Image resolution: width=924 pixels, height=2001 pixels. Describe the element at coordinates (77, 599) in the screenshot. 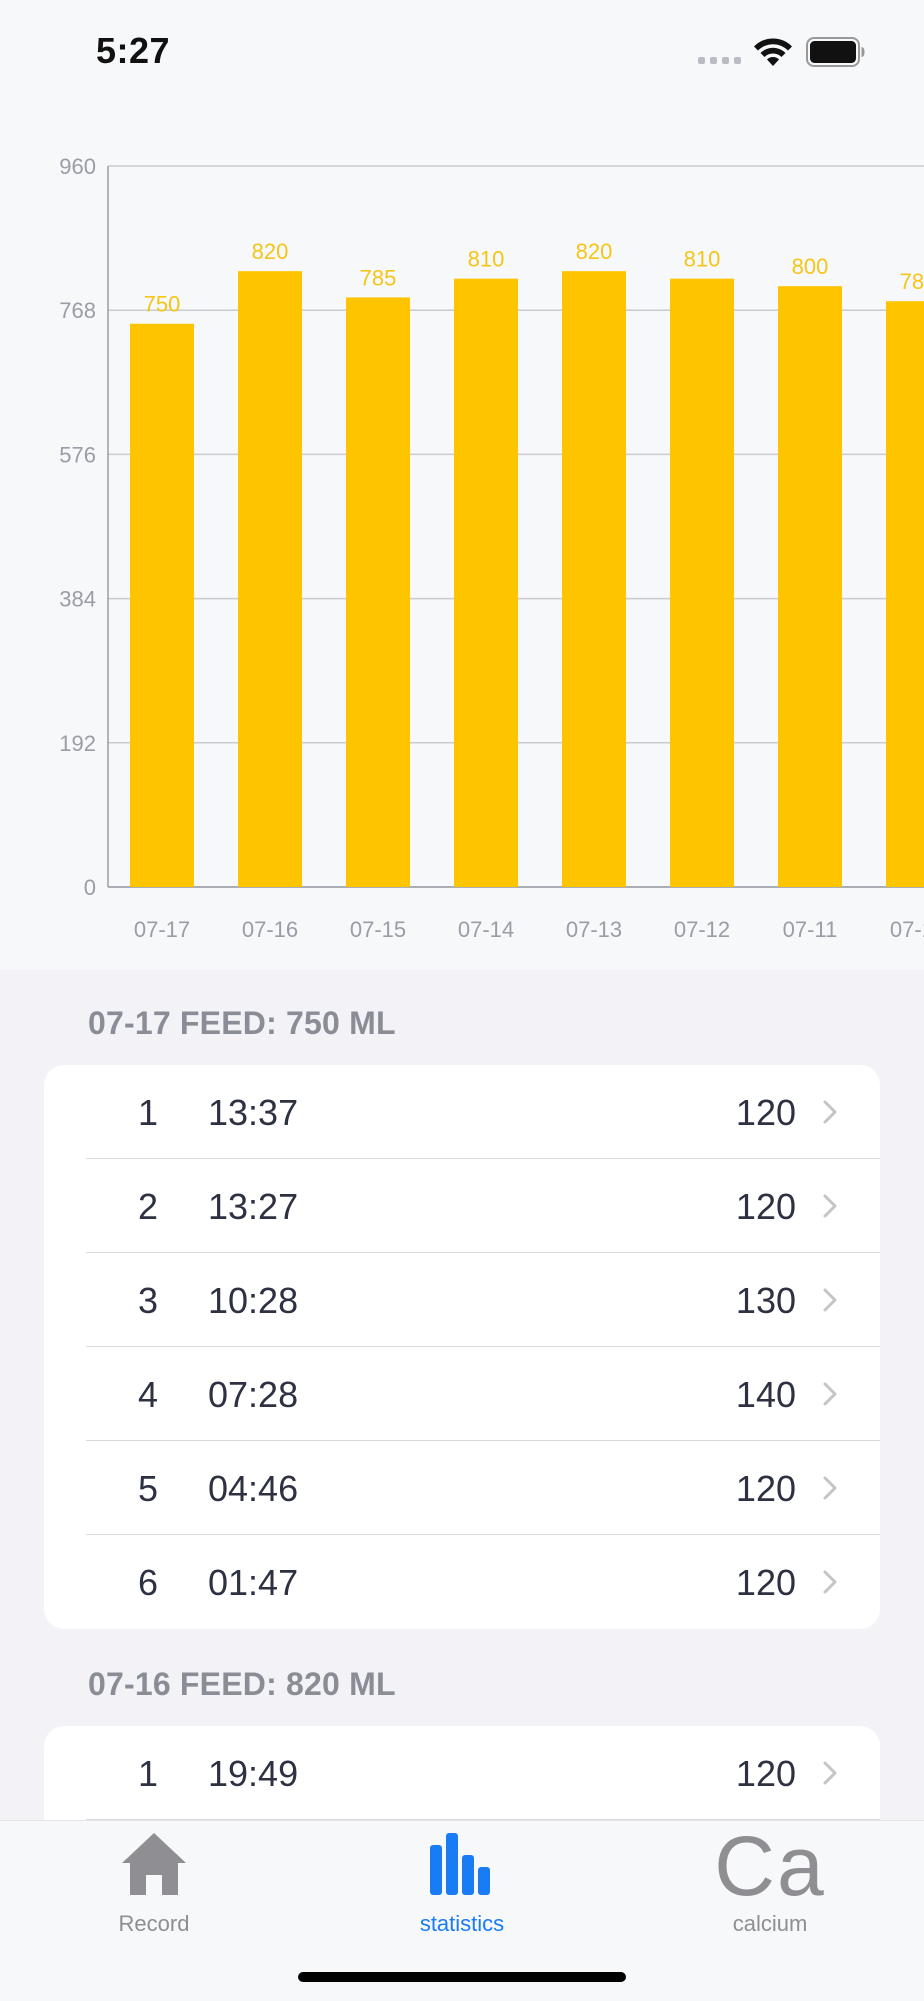

I see `y-tick-label: 384` at that location.